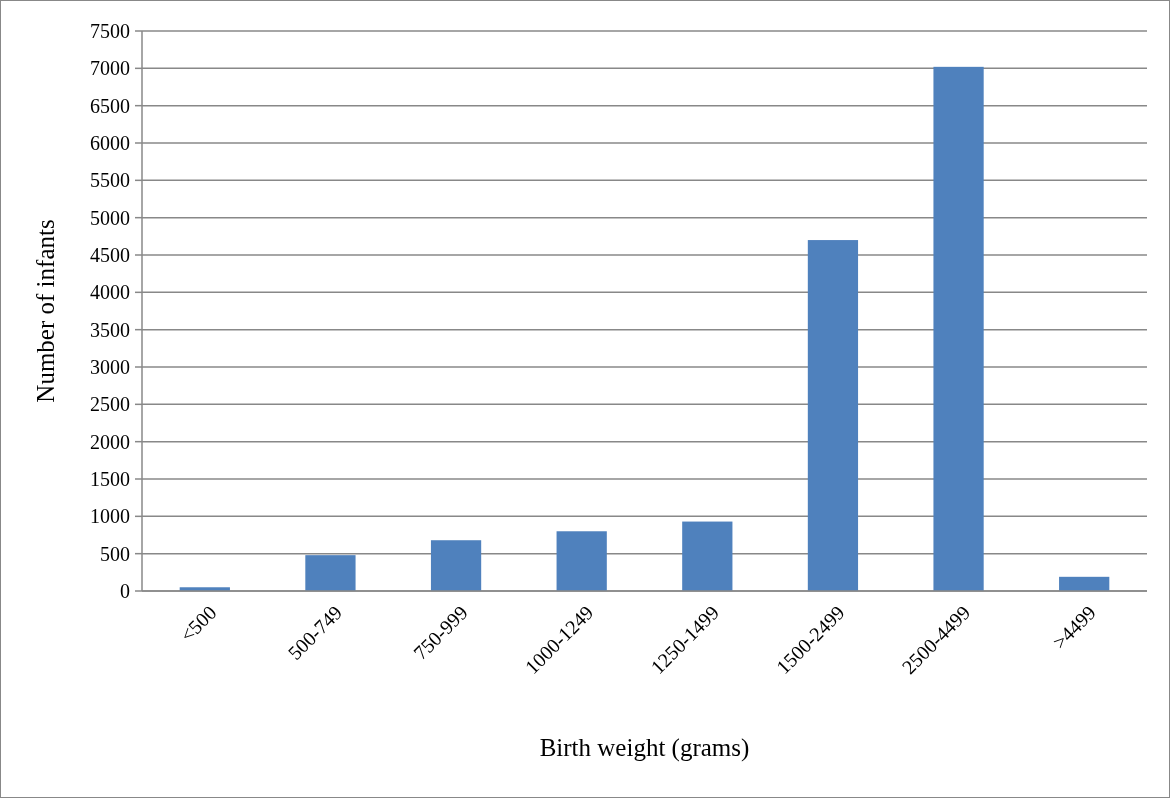  Describe the element at coordinates (644, 748) in the screenshot. I see `x-axis-title: Birth weight (grams)` at that location.